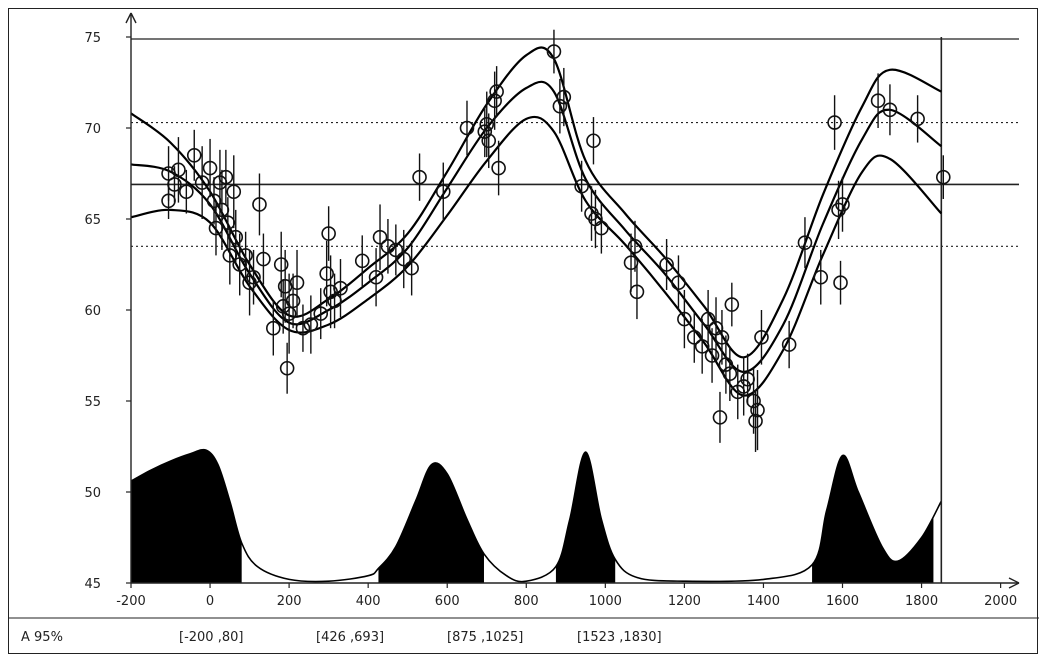  What do you see at coordinates (1014, 583) in the screenshot?
I see `x-axis-arrow` at bounding box center [1014, 583].